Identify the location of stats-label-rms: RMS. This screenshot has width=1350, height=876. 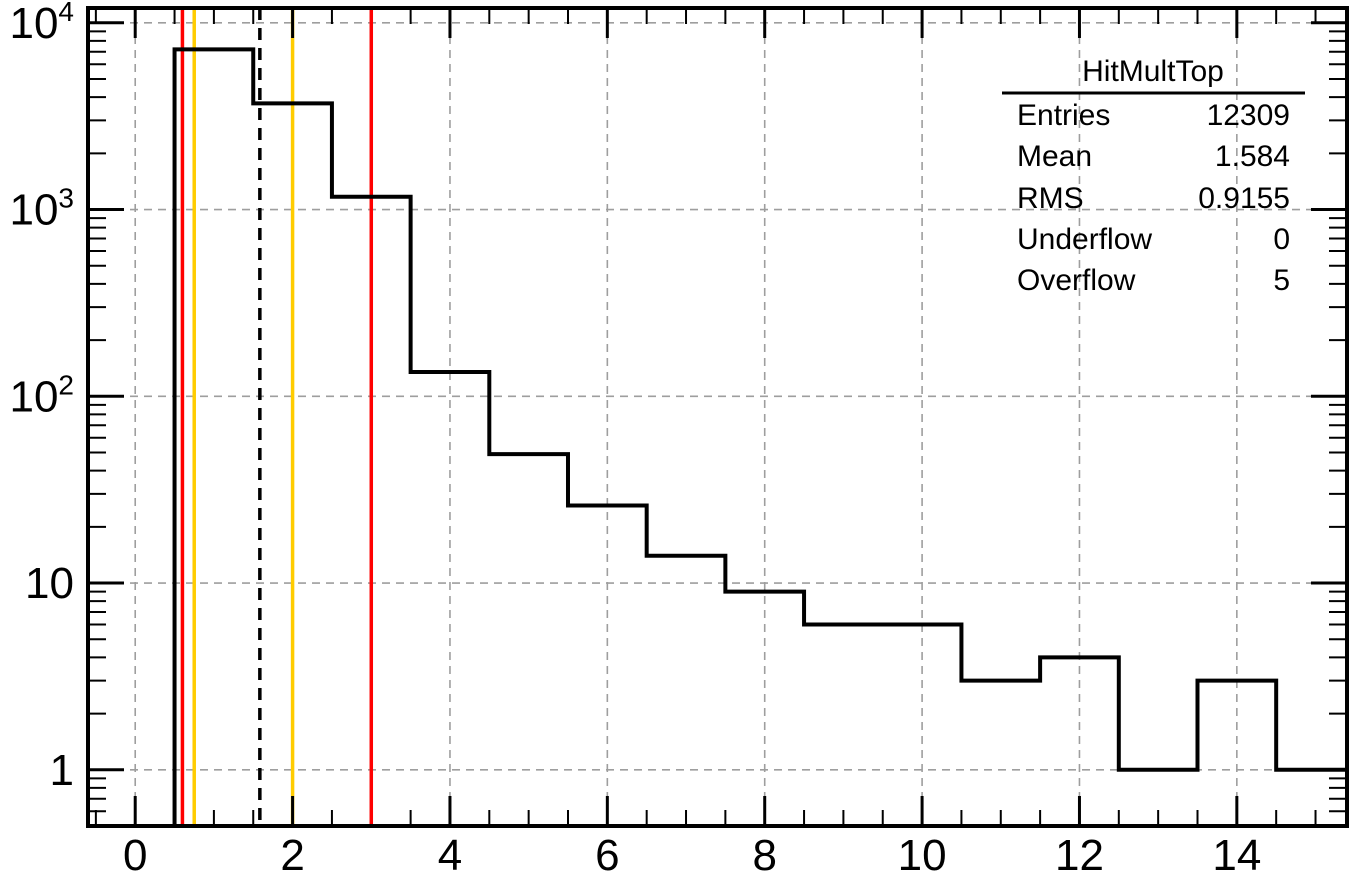
(1050, 198).